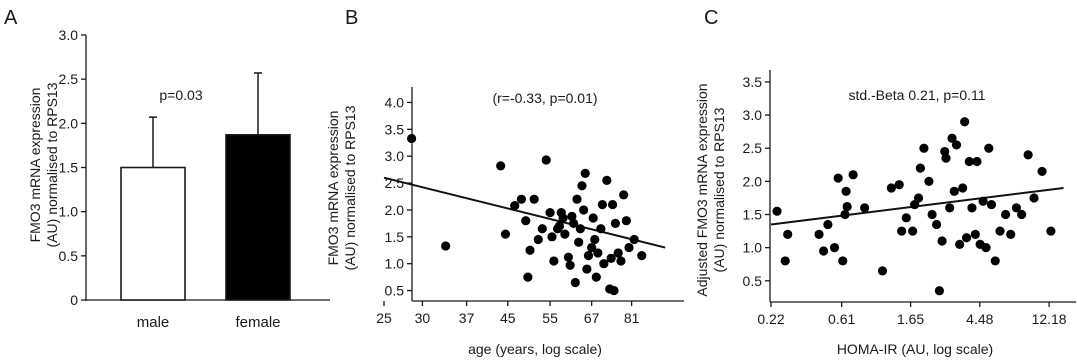 This screenshot has height=360, width=1077. Describe the element at coordinates (69, 35) in the screenshot. I see `panel-a-ytick-label: 3.0` at that location.